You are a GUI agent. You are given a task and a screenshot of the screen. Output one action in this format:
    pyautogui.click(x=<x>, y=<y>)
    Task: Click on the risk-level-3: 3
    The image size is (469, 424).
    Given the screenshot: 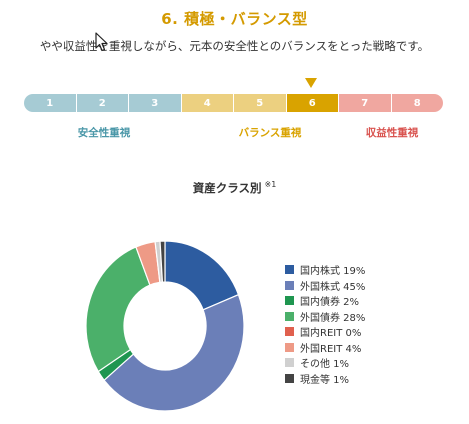 What is the action you would take?
    pyautogui.click(x=155, y=103)
    